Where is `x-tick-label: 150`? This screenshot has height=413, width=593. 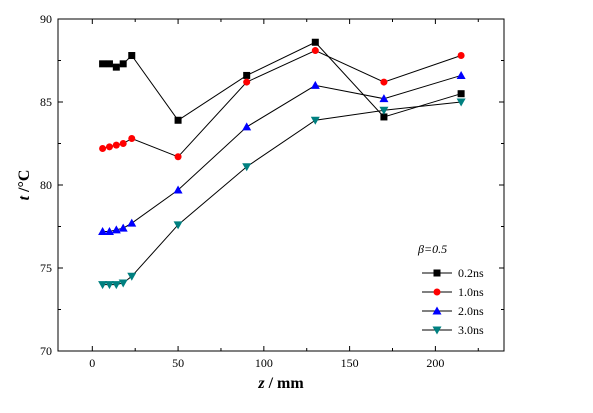 x-tick-label: 150 is located at coordinates (350, 363).